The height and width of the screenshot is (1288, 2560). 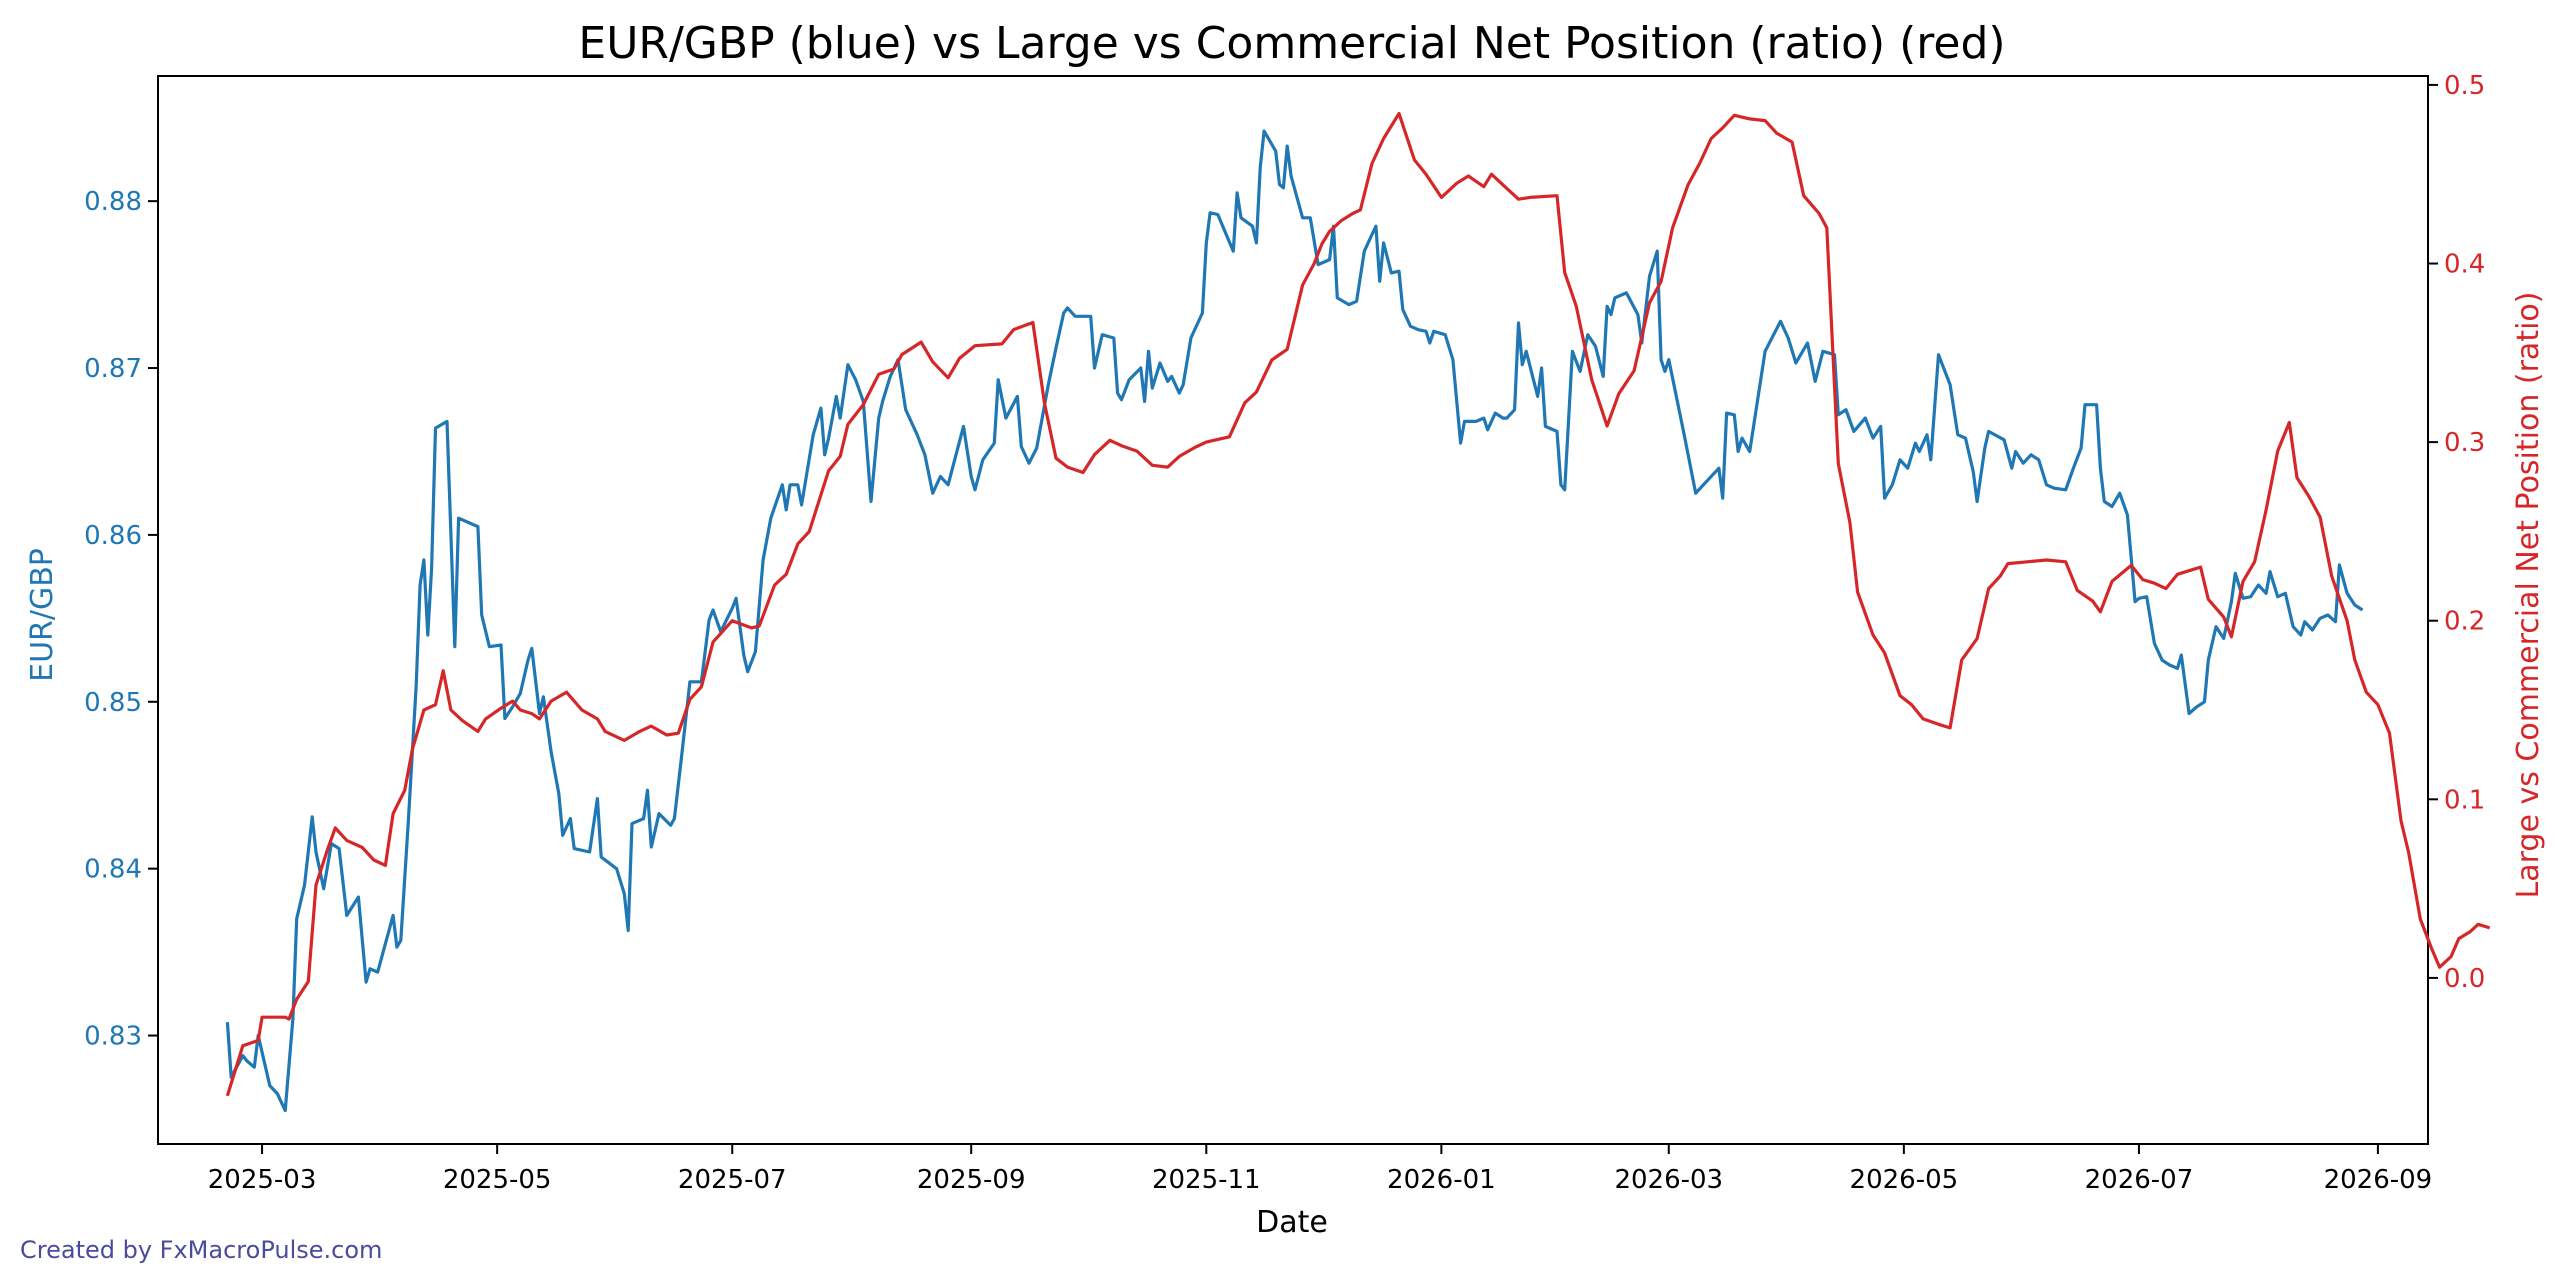 What do you see at coordinates (201, 1250) in the screenshot?
I see `credit-text: Created by FxMacroPulse.com` at bounding box center [201, 1250].